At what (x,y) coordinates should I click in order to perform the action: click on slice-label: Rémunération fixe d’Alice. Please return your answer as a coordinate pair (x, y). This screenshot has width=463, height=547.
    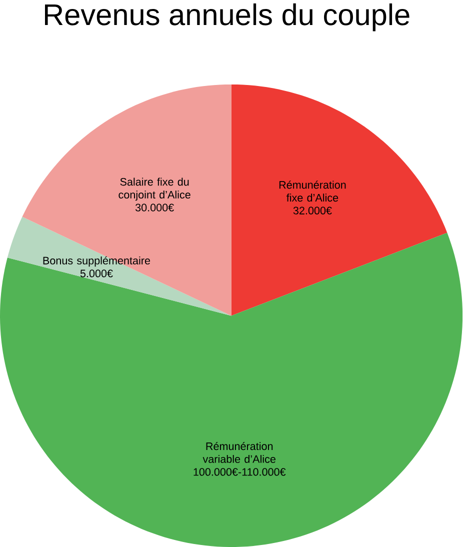
    Looking at the image, I should click on (313, 191).